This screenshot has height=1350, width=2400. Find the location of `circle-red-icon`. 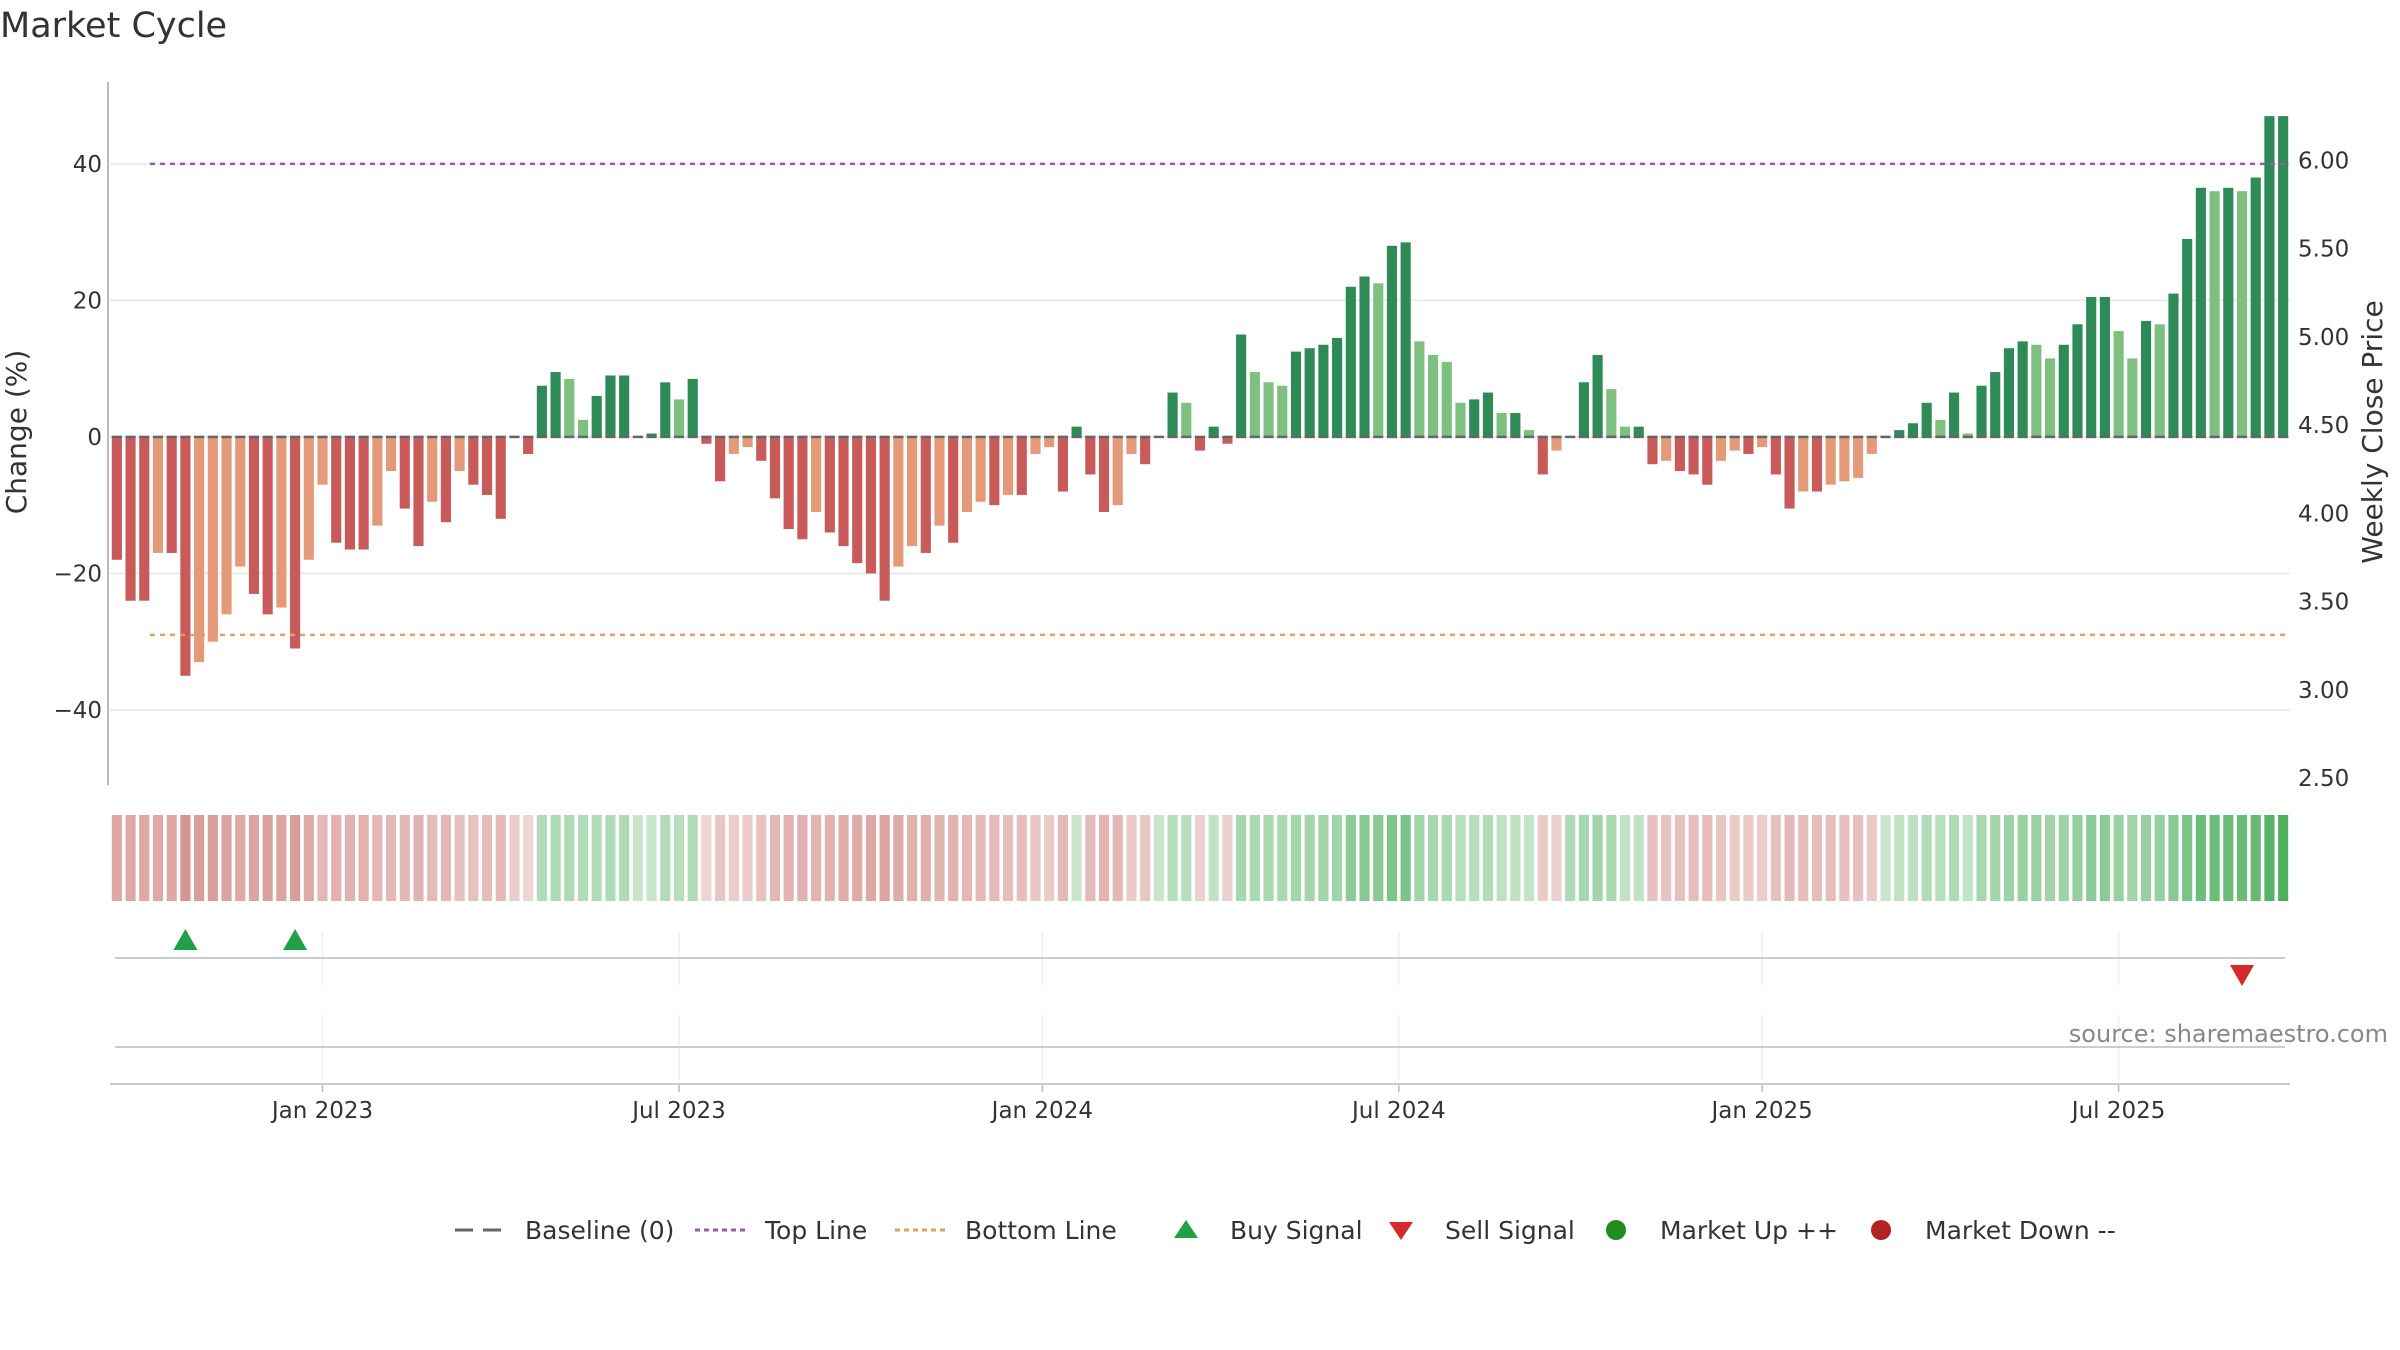

circle-red-icon is located at coordinates (1881, 1230).